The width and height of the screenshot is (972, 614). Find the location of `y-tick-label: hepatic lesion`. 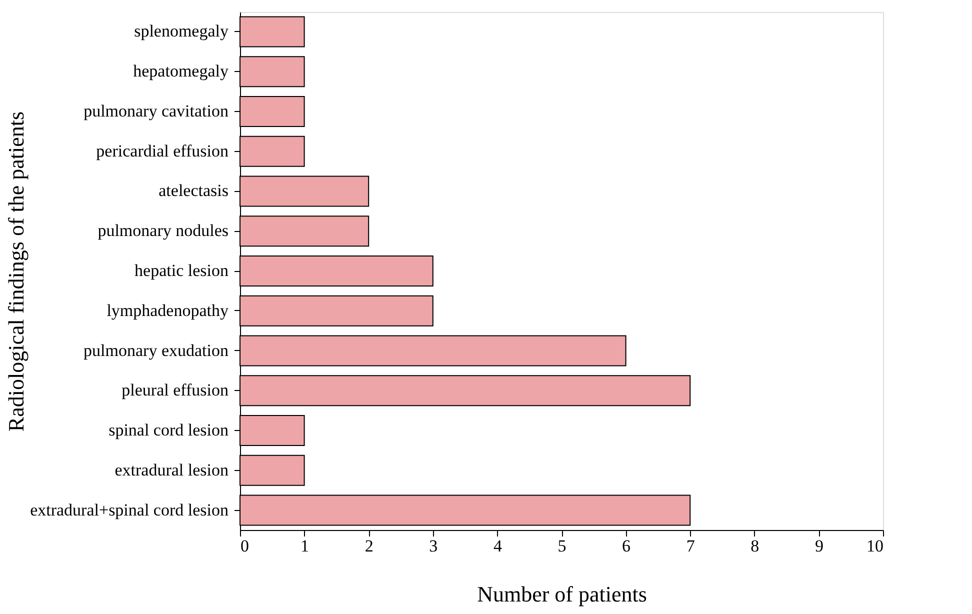

y-tick-label: hepatic lesion is located at coordinates (181, 270).